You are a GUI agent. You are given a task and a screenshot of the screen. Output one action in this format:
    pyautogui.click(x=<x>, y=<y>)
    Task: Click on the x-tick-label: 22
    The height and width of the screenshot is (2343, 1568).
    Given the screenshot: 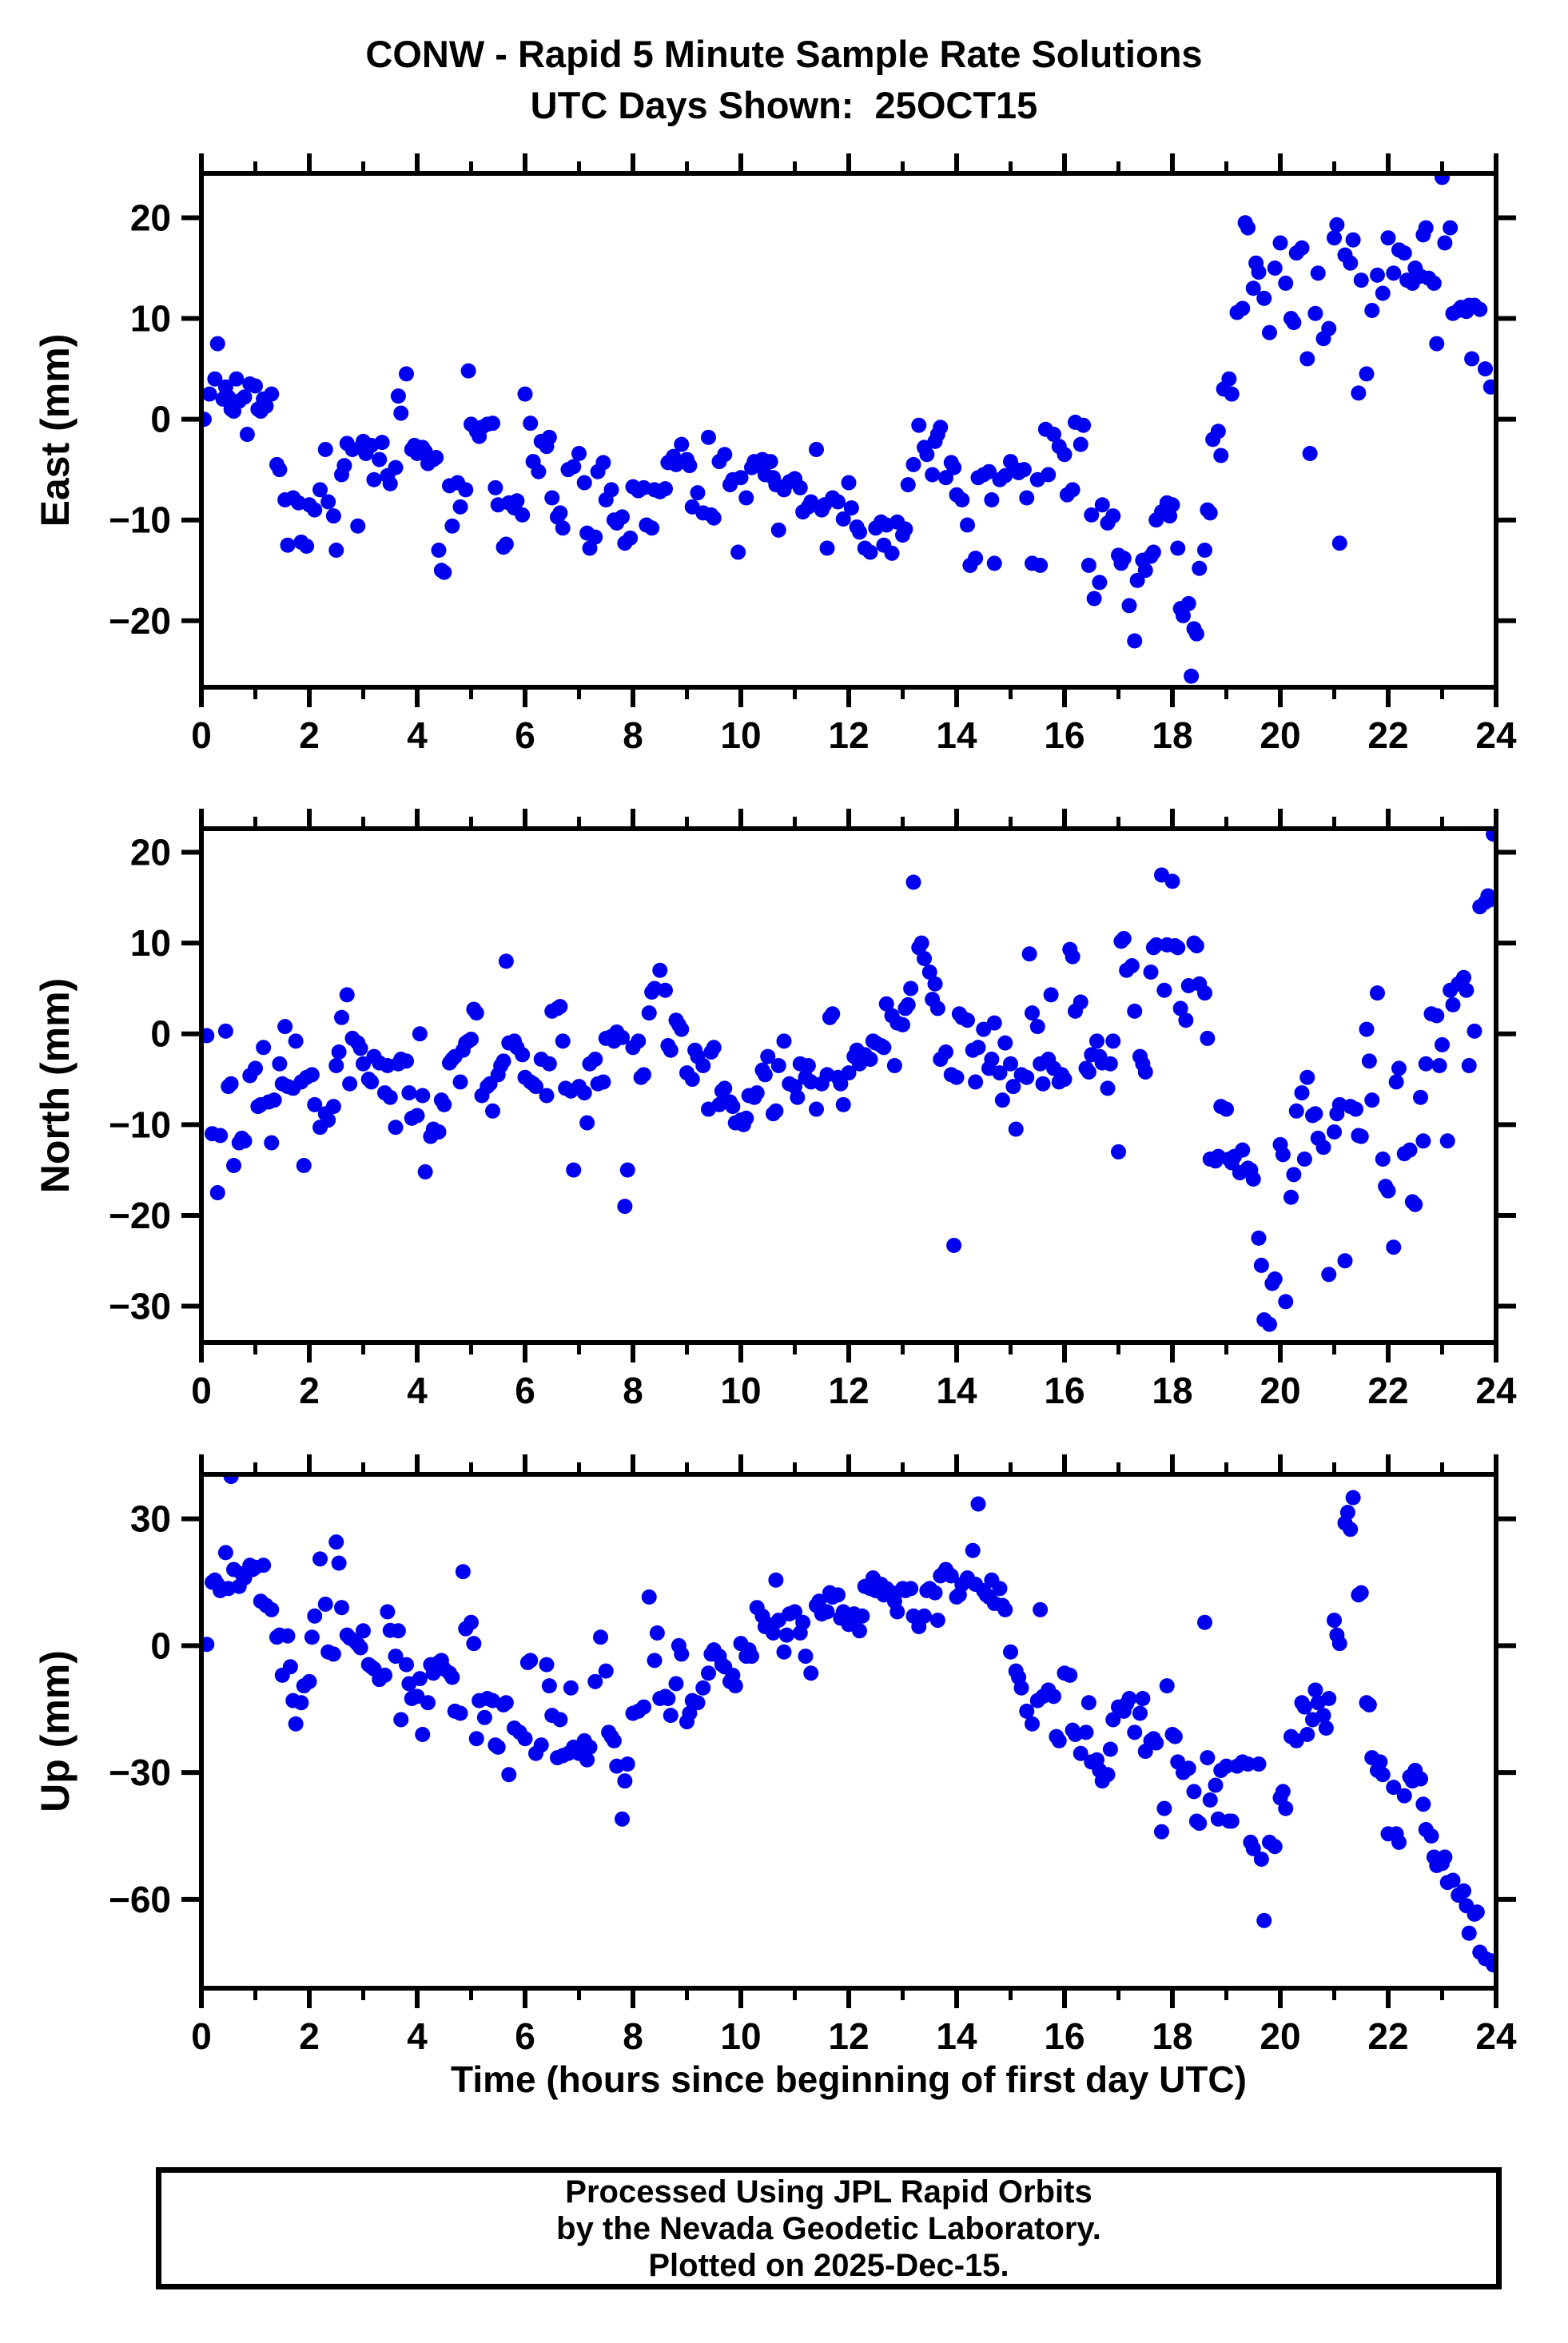 What is the action you would take?
    pyautogui.click(x=1387, y=2036)
    